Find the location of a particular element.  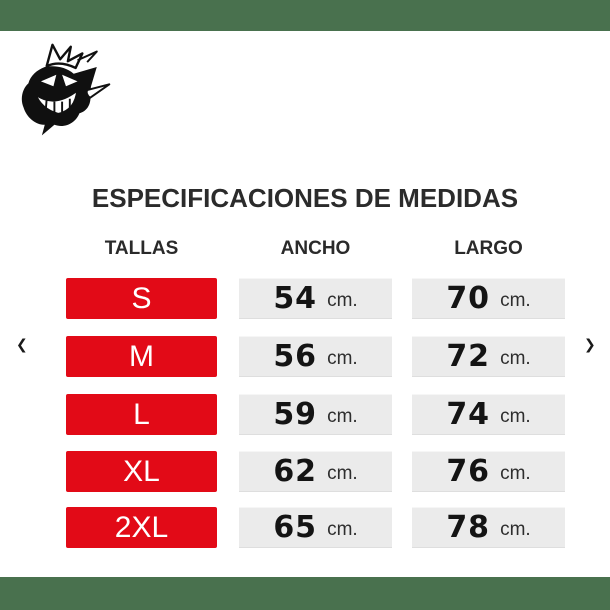

size-badge: M is located at coordinates (141, 356).